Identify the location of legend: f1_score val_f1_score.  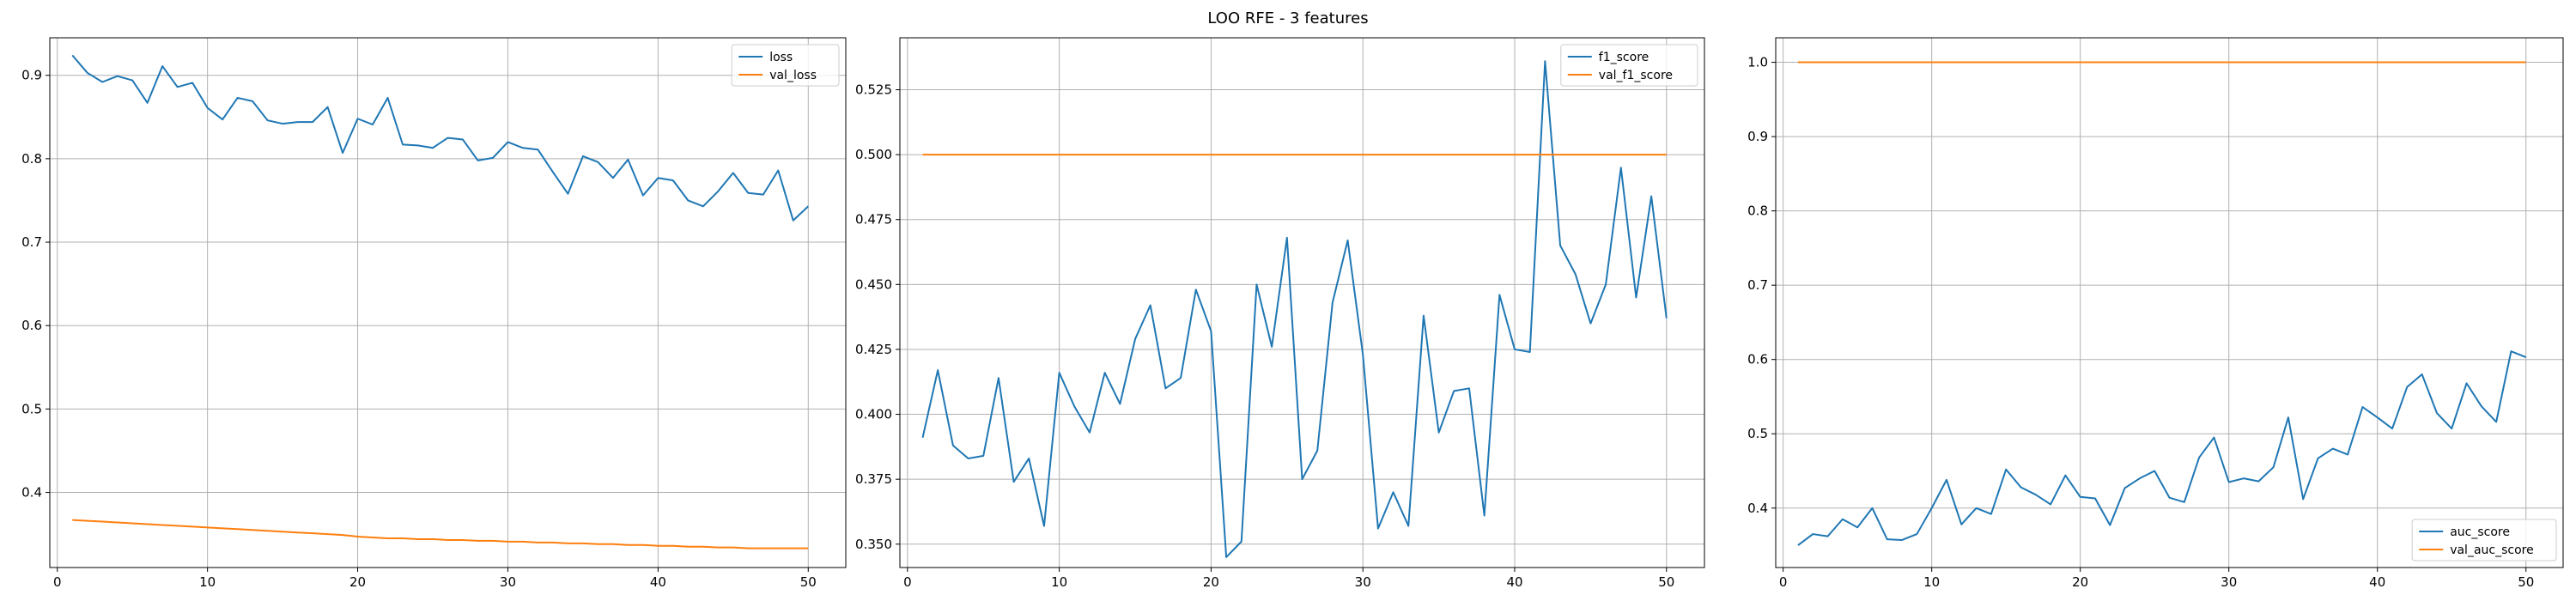
(1629, 65).